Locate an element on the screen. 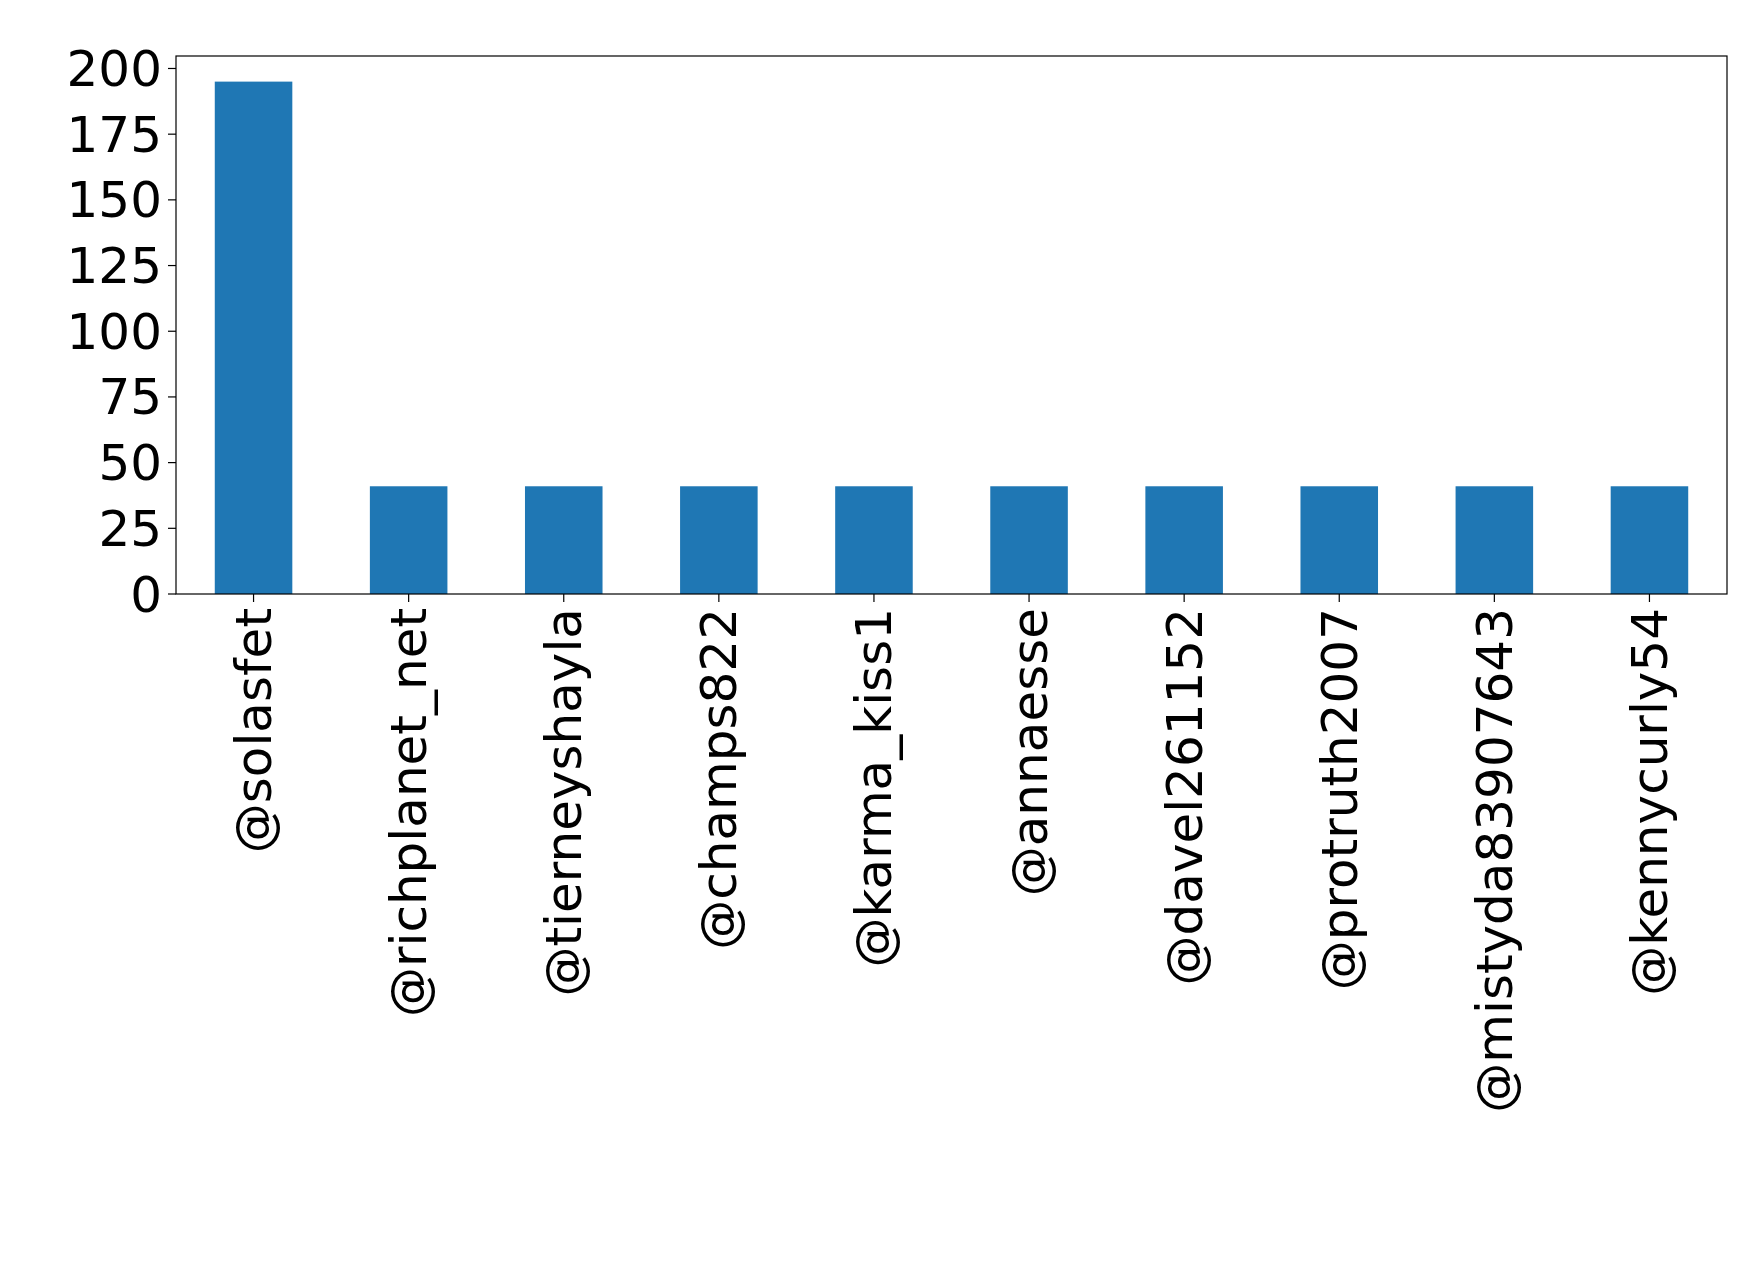 The width and height of the screenshot is (1758, 1267). y-tick-label: 150 is located at coordinates (114, 200).